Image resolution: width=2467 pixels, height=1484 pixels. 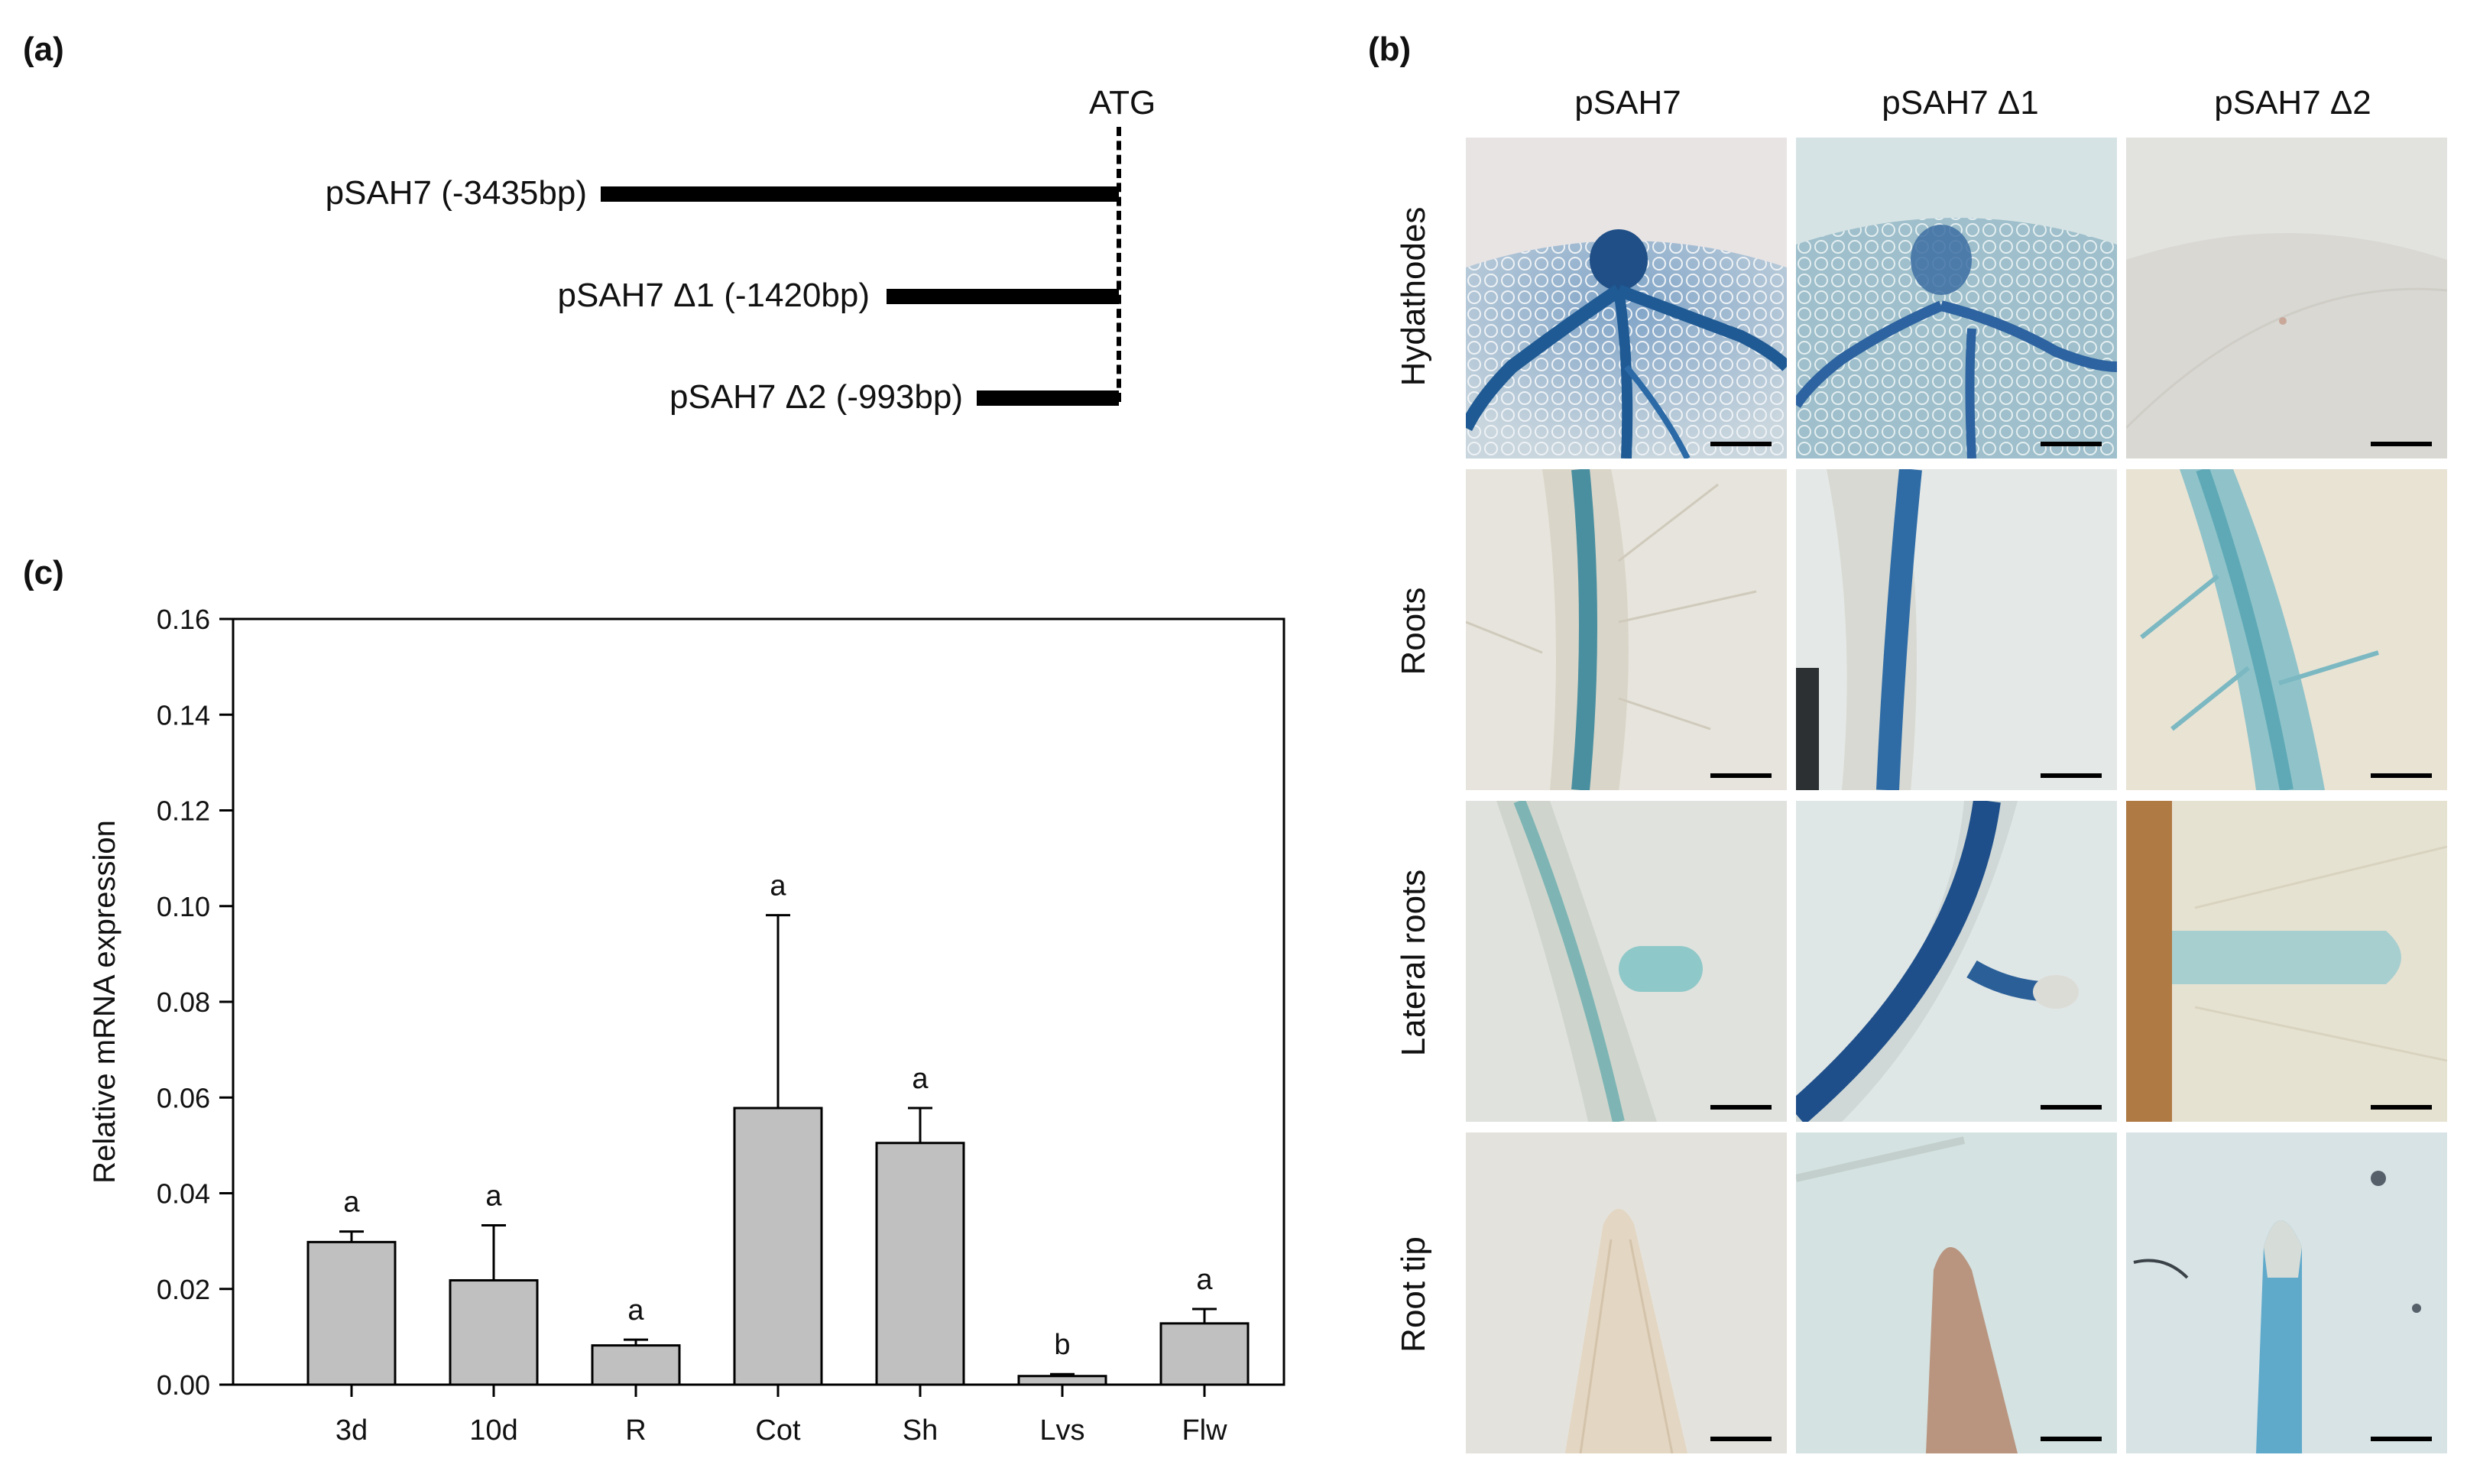 What do you see at coordinates (494, 1332) in the screenshot?
I see `bar-10d` at bounding box center [494, 1332].